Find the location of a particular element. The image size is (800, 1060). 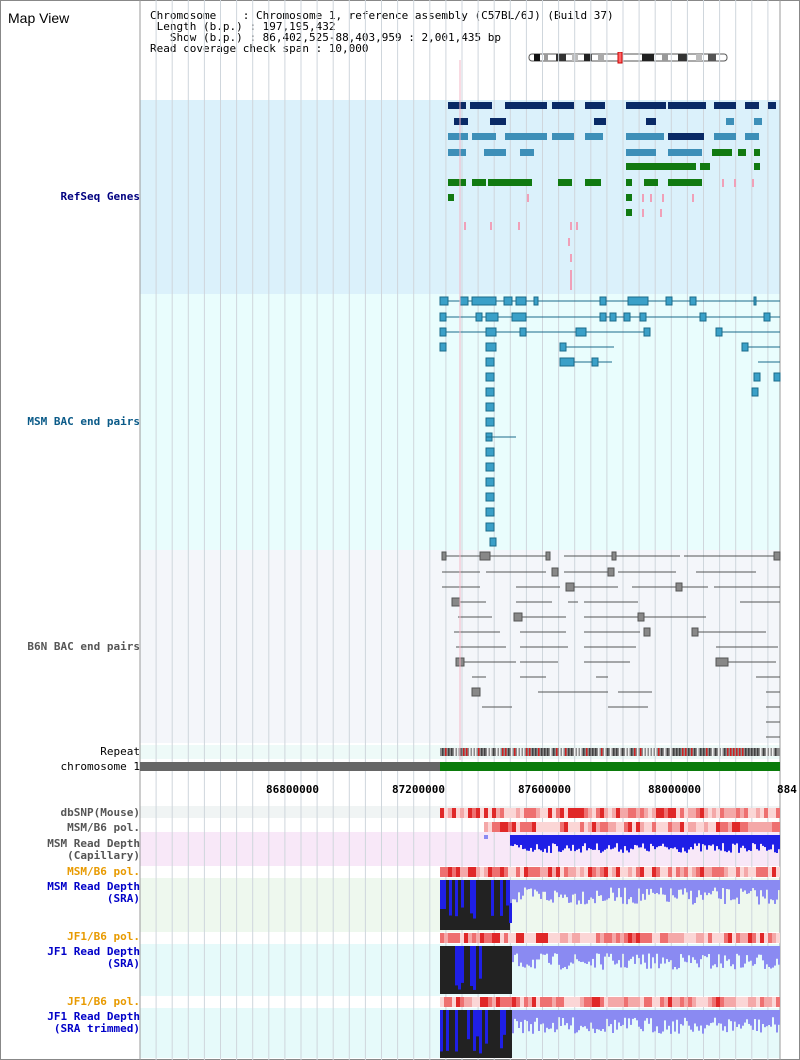

track-label-msm-depth-capillary: MSM Read Depth (Capillary) is located at coordinates (70, 850).